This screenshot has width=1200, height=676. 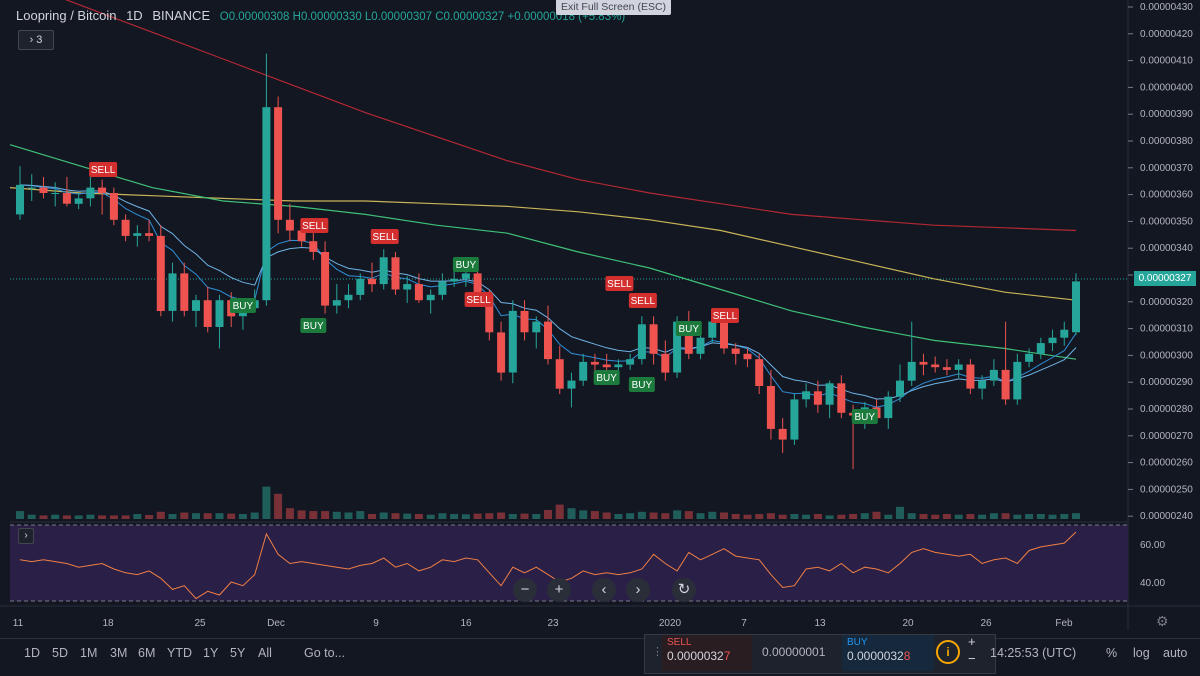 I want to click on log-scale-toggle: log, so click(x=1141, y=653).